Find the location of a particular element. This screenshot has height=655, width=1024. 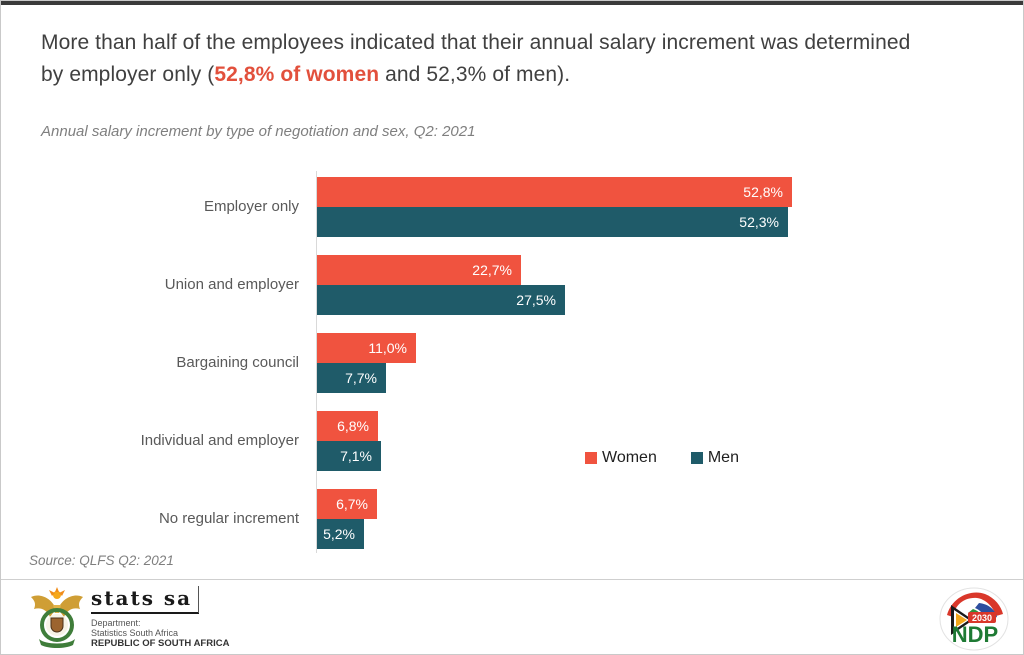

bar-men-1: 27,5% is located at coordinates (441, 300).